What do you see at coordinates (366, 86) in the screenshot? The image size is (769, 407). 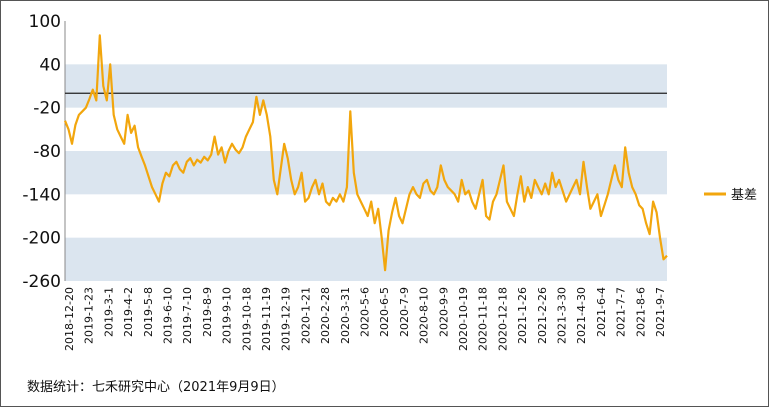 I see `band-40-to--20` at bounding box center [366, 86].